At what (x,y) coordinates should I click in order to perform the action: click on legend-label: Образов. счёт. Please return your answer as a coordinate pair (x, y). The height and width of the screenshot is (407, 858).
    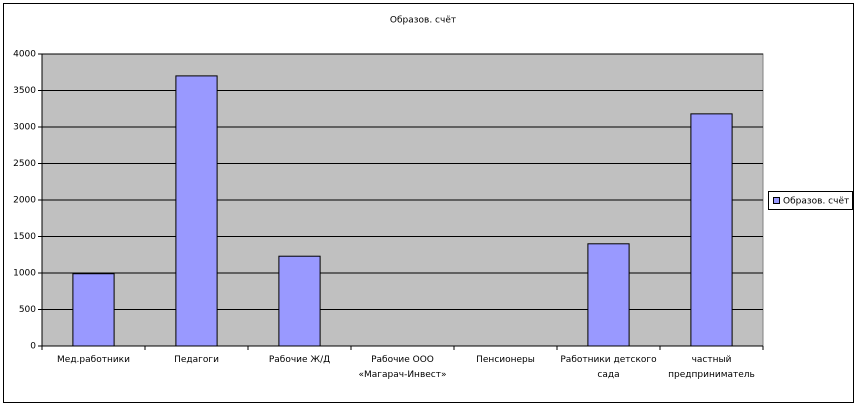
    Looking at the image, I should click on (816, 202).